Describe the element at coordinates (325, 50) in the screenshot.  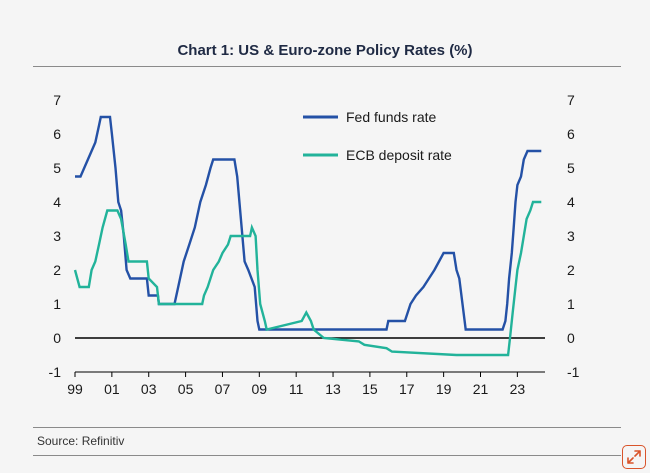
I see `chart-title: Chart 1: US & Euro-zone Policy Rates (%)` at that location.